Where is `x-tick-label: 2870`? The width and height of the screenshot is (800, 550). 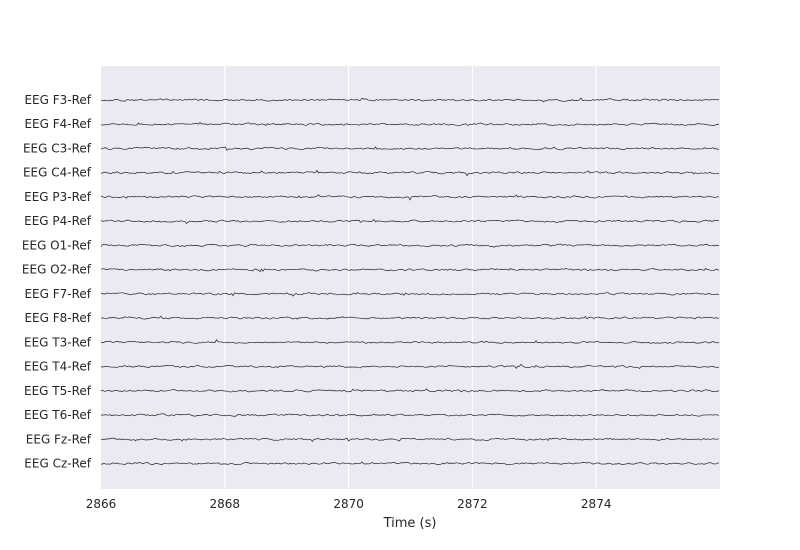 x-tick-label: 2870 is located at coordinates (348, 504).